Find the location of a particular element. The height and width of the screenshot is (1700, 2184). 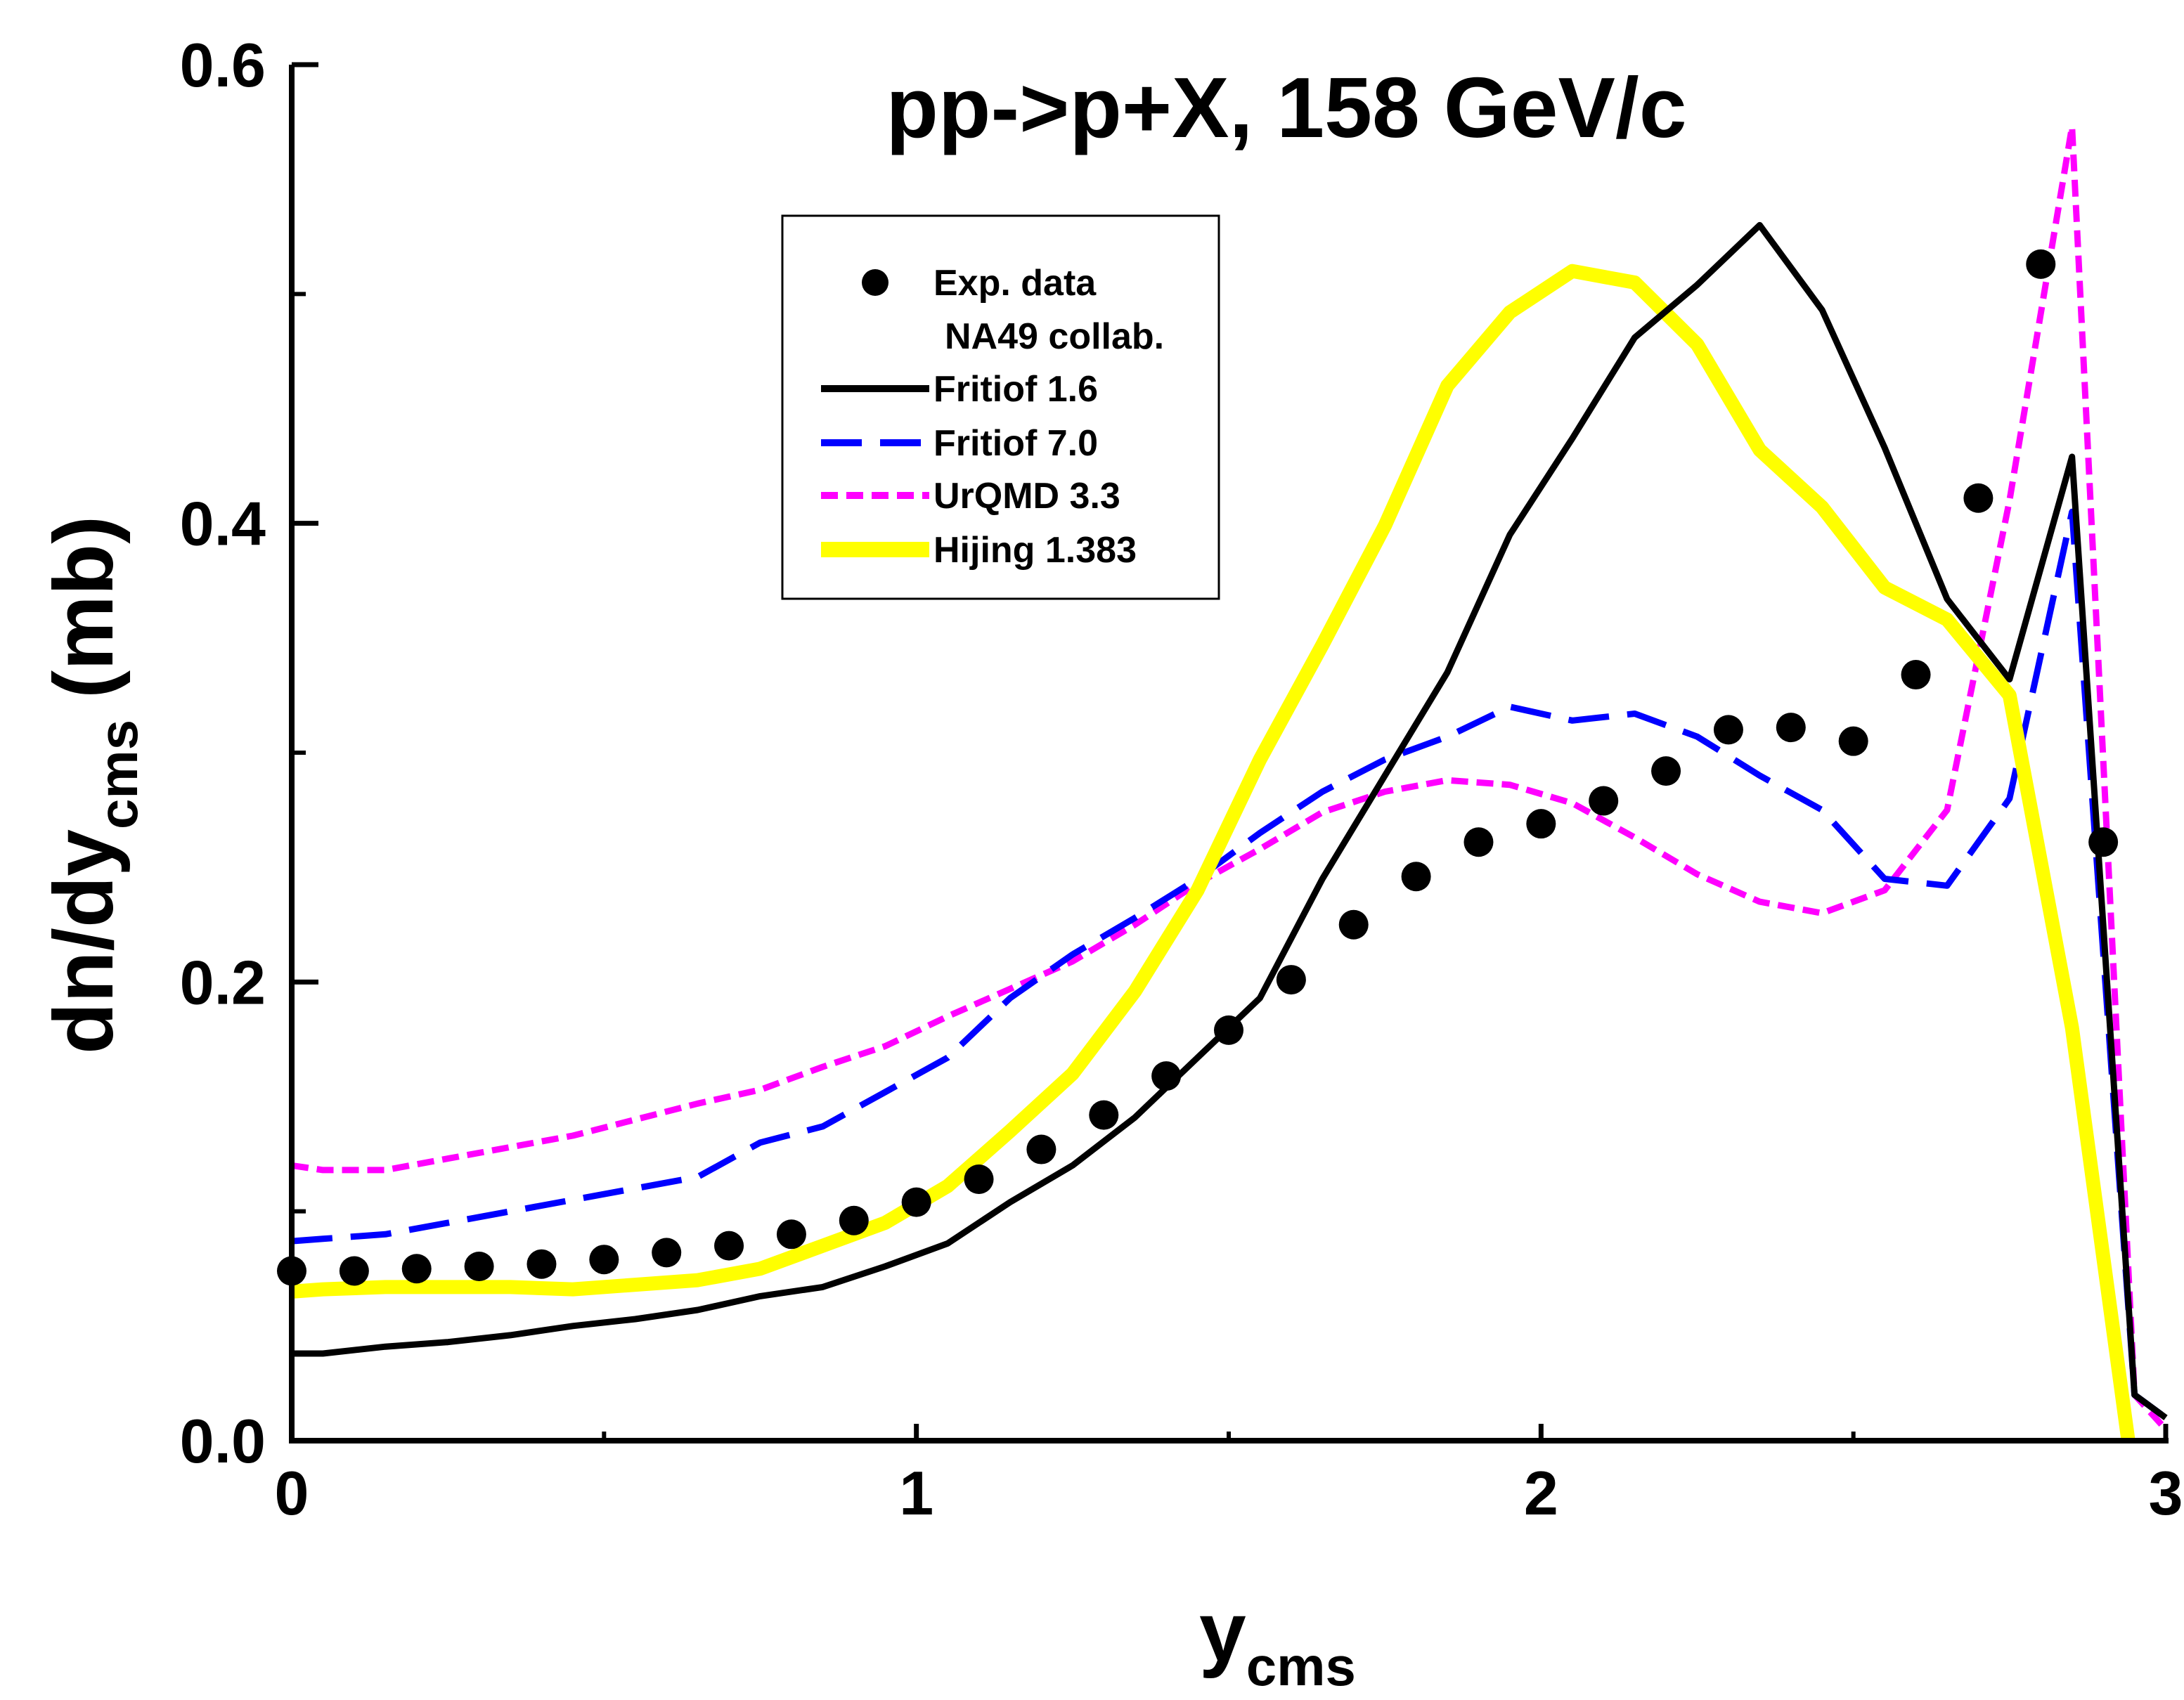

legend-box is located at coordinates (1000, 407).